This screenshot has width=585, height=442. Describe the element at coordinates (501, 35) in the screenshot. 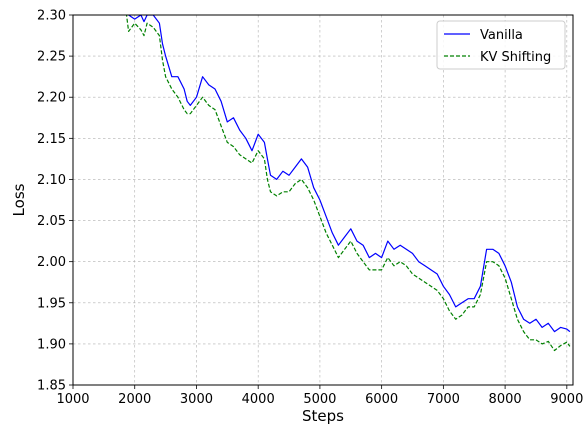

I see `legend-label-vanilla: Vanilla` at that location.